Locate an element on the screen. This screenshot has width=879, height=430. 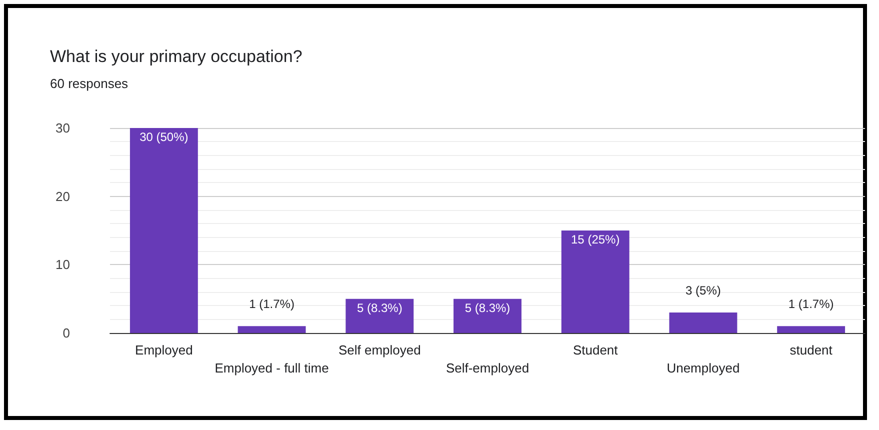
x-tick-label: Employed is located at coordinates (164, 350).